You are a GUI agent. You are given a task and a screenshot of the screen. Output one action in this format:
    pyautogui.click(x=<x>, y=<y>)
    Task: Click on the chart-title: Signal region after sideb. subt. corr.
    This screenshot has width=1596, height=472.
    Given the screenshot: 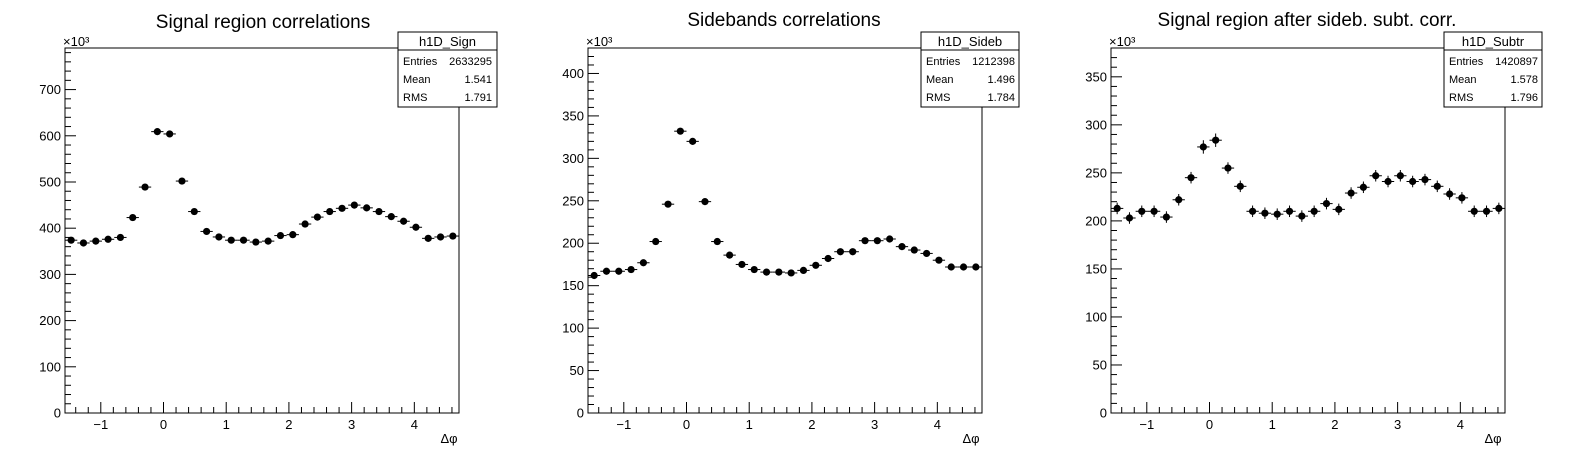 What is the action you would take?
    pyautogui.click(x=1307, y=20)
    